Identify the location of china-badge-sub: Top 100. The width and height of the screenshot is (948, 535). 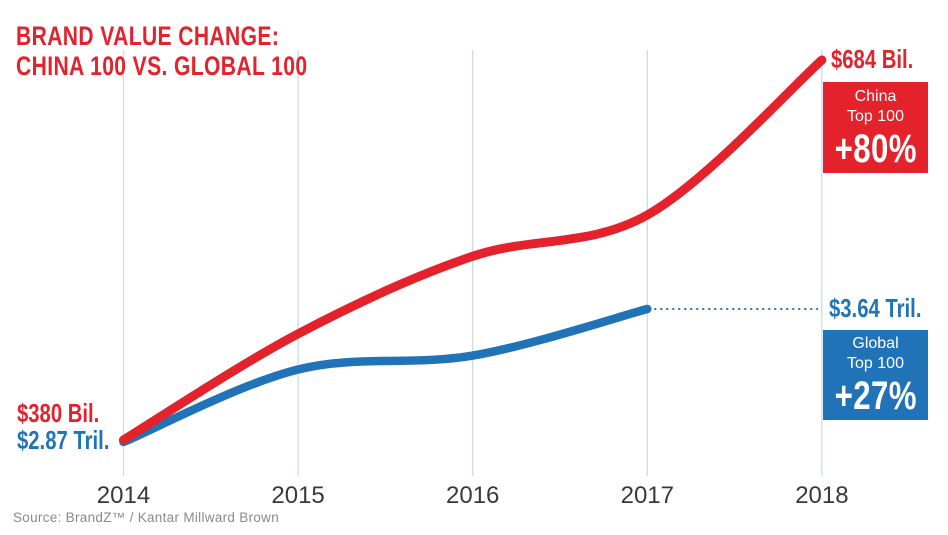
(875, 116).